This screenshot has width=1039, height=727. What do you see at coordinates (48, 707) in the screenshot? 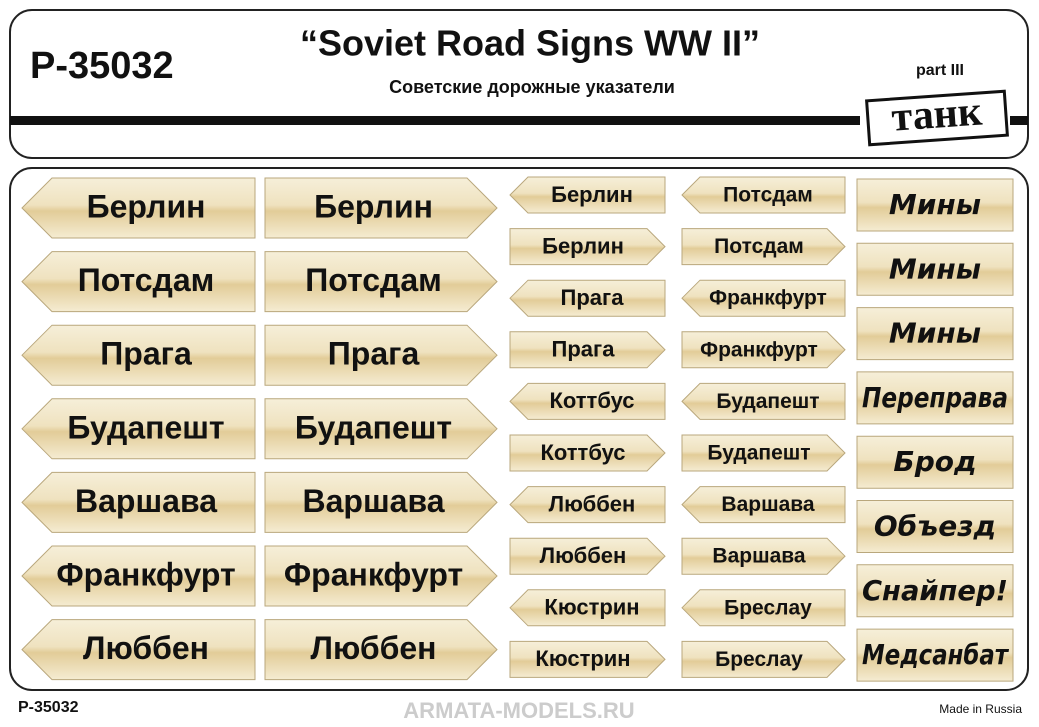
I see `footer-code: P-35032` at bounding box center [48, 707].